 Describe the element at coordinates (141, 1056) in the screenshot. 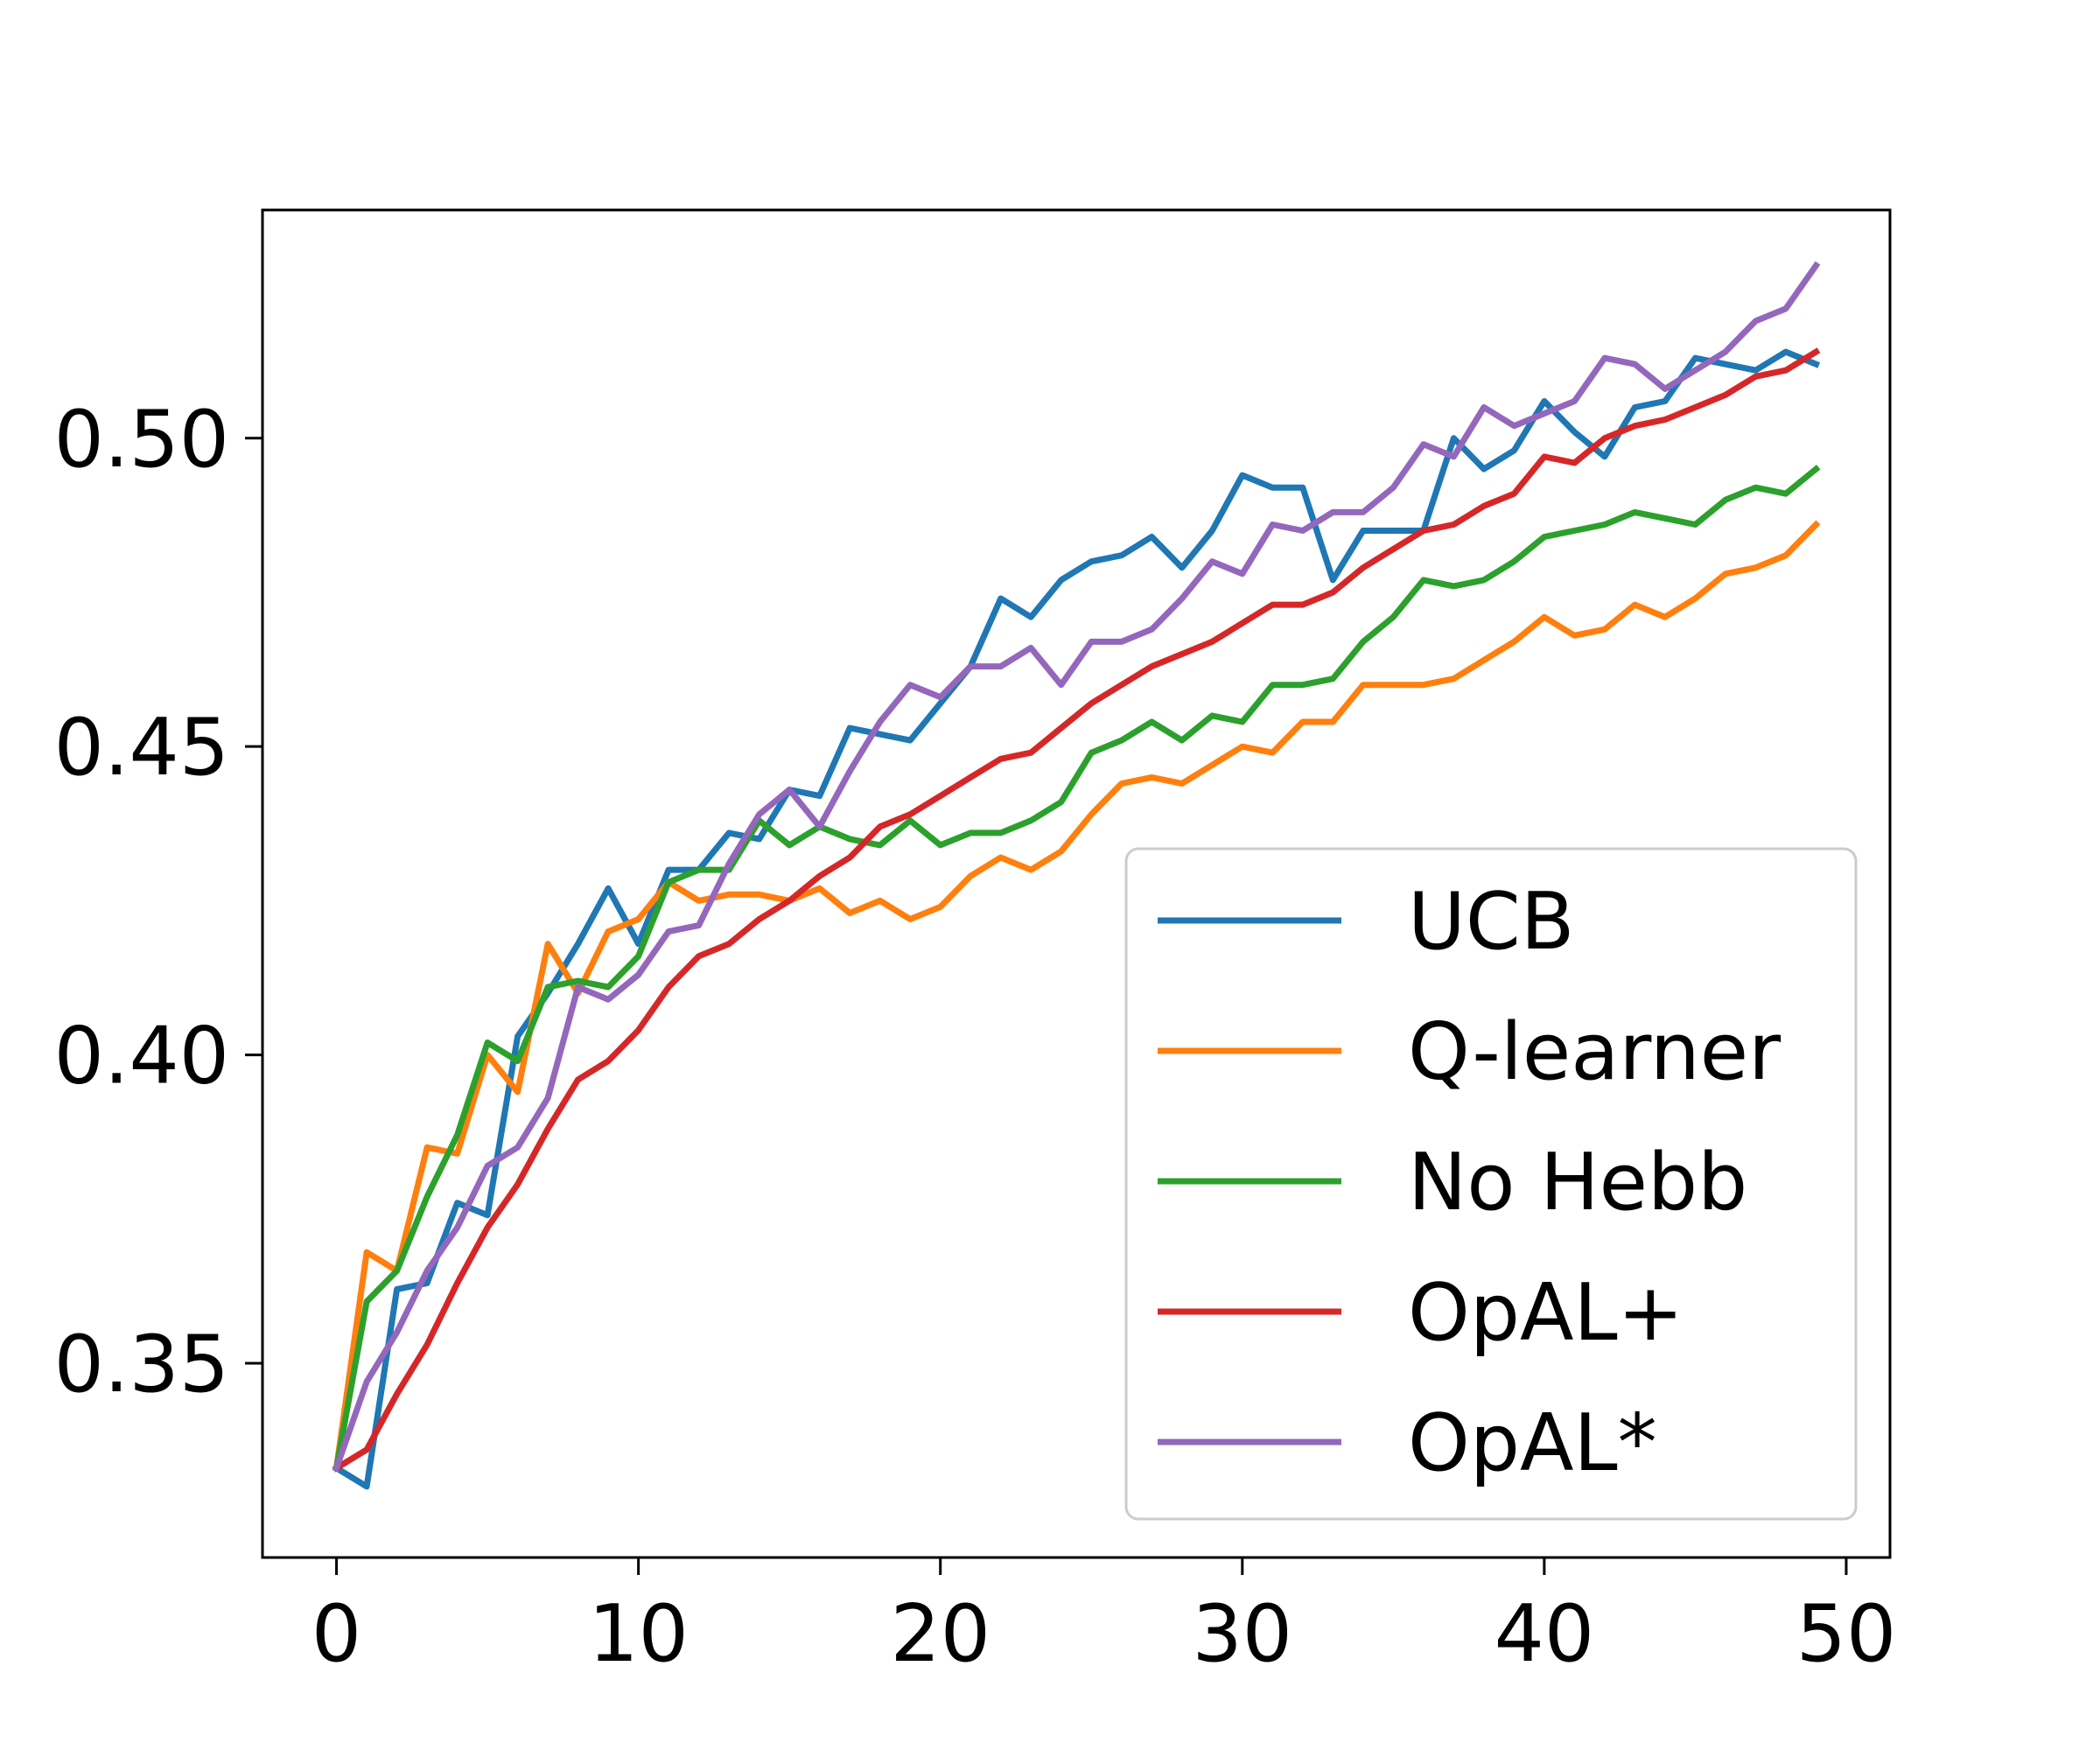

I see `y-tick-label: 0.40` at that location.